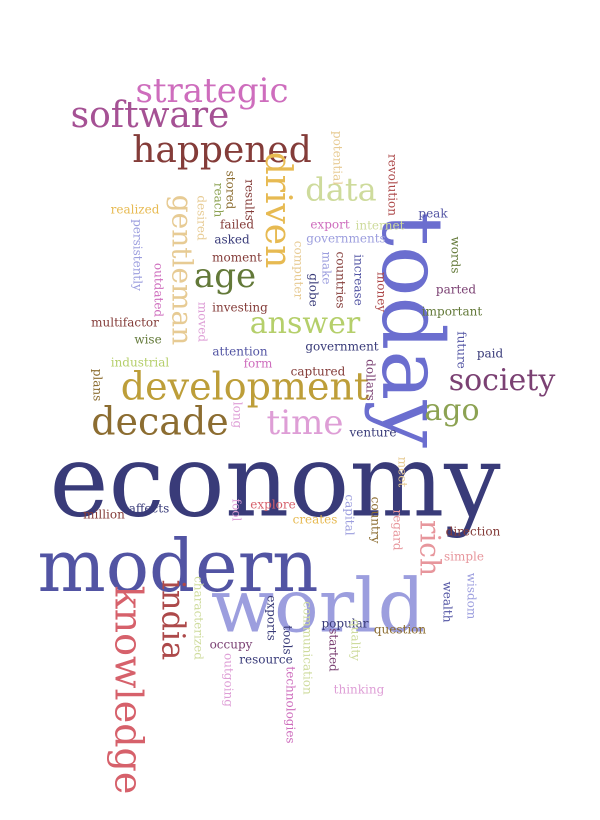 The height and width of the screenshot is (820, 600). Describe the element at coordinates (222, 150) in the screenshot. I see `cloud-word: happened` at that location.